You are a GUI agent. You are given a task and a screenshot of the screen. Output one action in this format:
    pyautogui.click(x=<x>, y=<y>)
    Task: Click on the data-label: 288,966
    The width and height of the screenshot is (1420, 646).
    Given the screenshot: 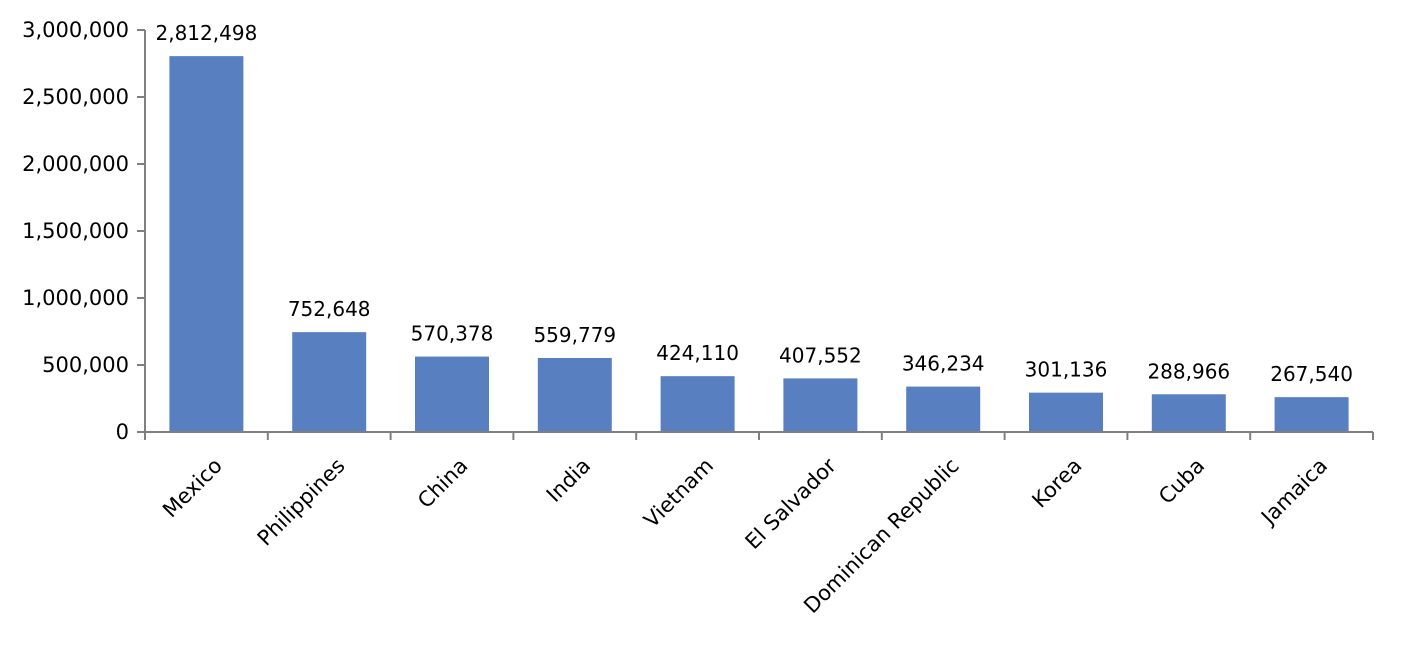 What is the action you would take?
    pyautogui.click(x=1188, y=371)
    